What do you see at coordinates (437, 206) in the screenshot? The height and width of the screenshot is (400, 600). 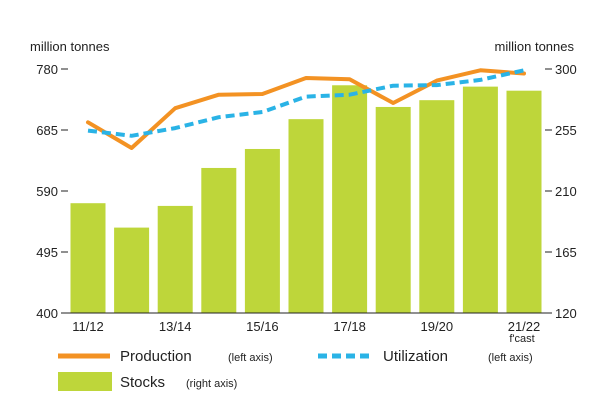 I see `stocks-bar-19/20` at bounding box center [437, 206].